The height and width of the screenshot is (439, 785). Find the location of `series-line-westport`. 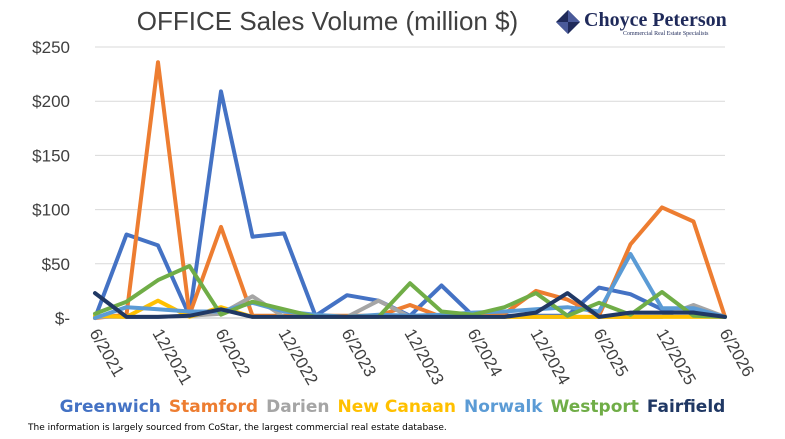

series-line-westport is located at coordinates (410, 291).